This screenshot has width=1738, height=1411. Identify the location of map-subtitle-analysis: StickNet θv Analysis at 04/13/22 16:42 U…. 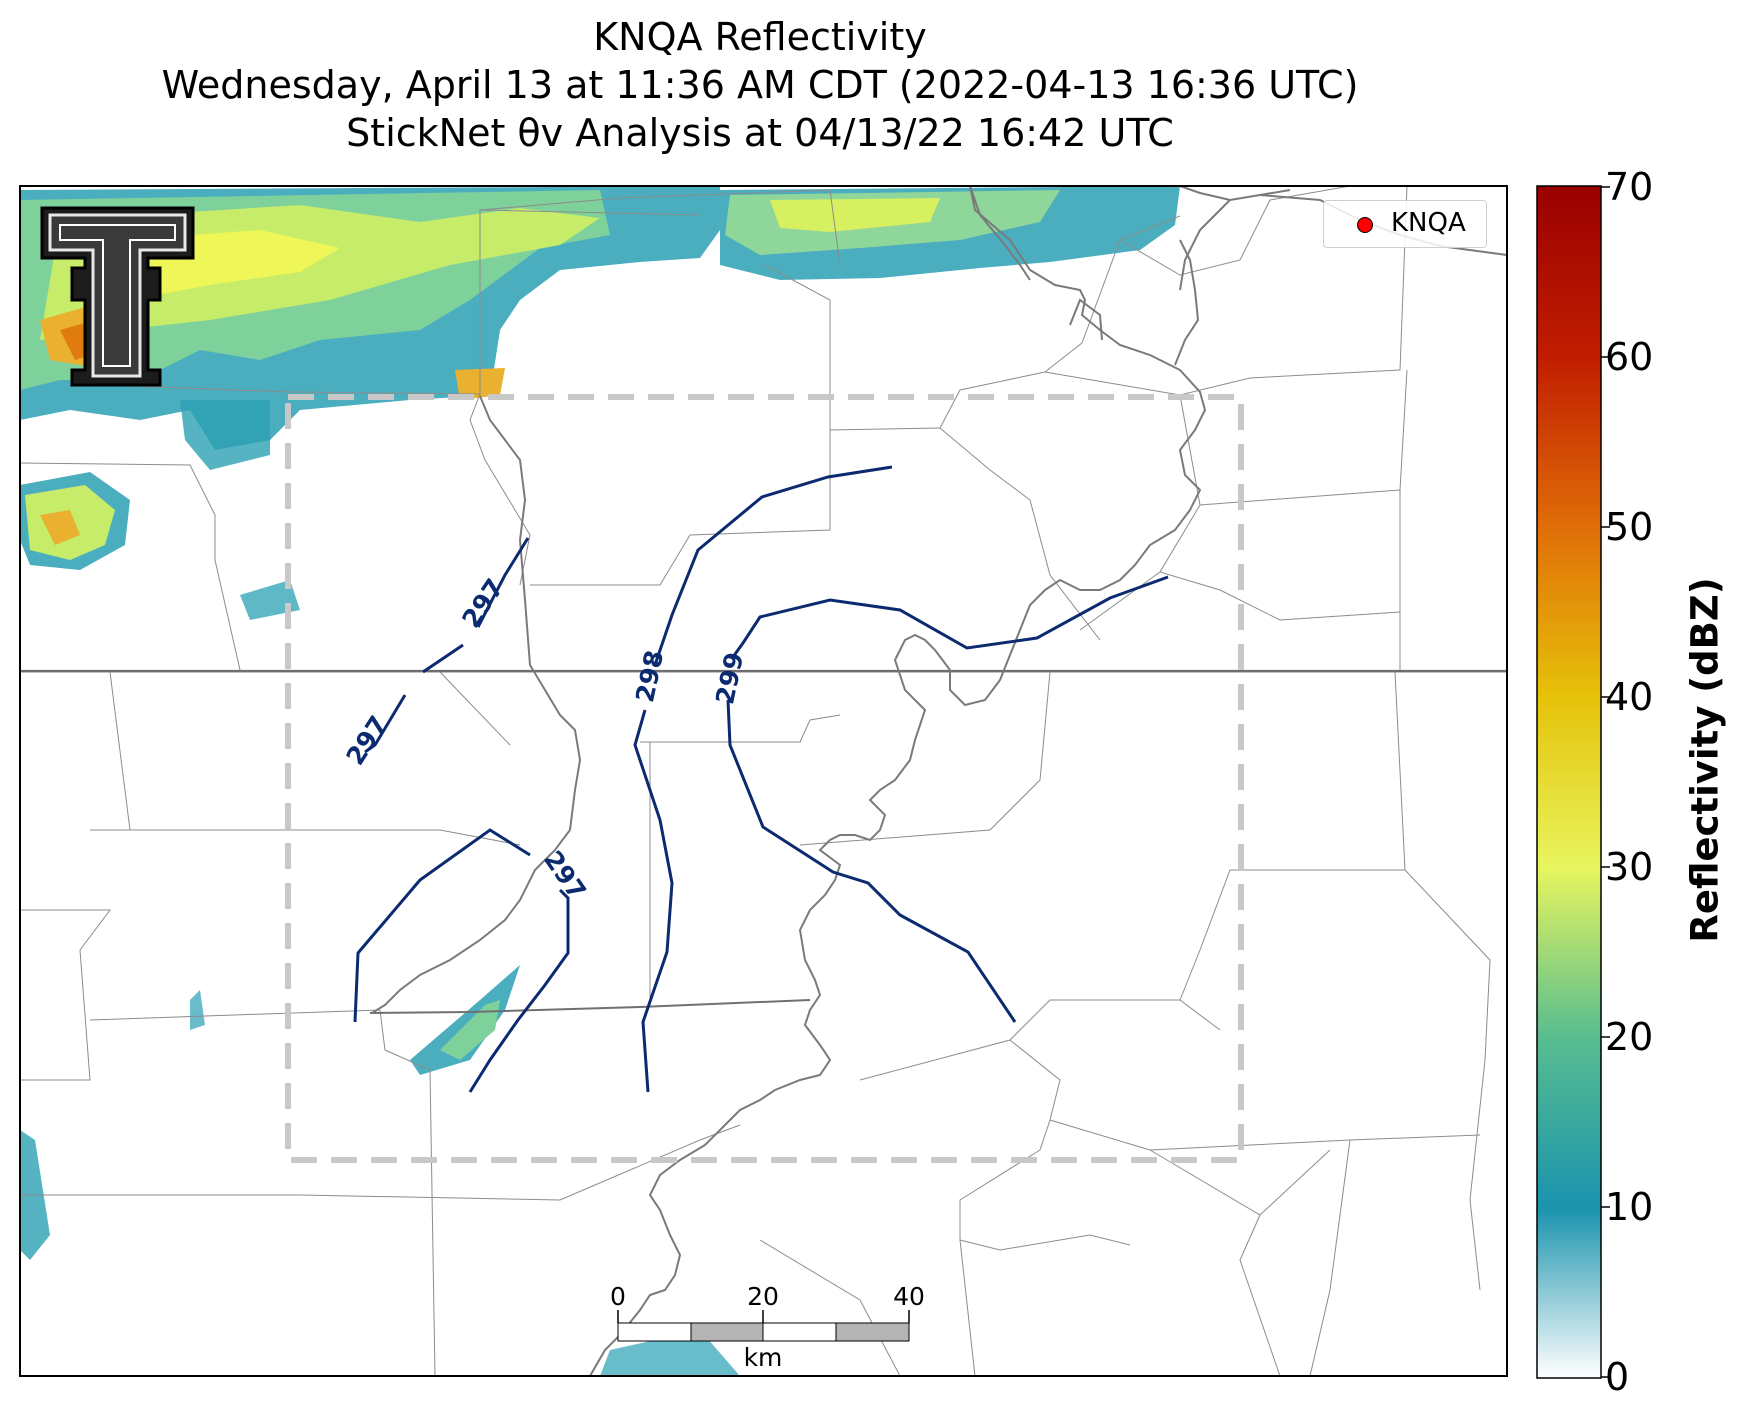
(760, 133).